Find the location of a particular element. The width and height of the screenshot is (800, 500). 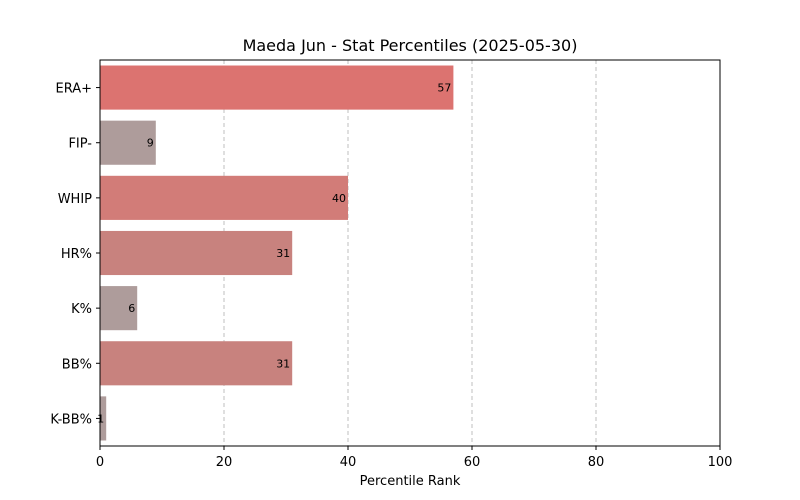

x-tick-label: 20 is located at coordinates (224, 462).